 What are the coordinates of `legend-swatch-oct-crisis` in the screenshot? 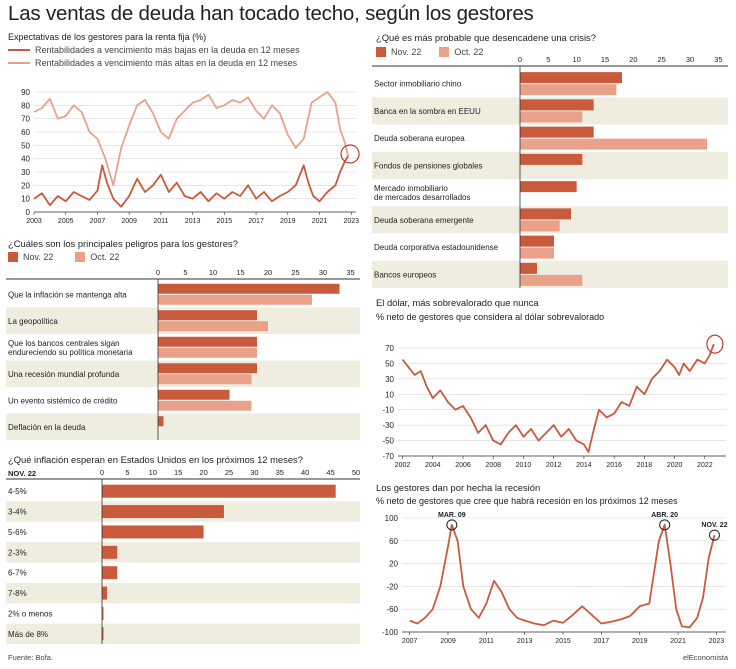 It's located at (444, 52).